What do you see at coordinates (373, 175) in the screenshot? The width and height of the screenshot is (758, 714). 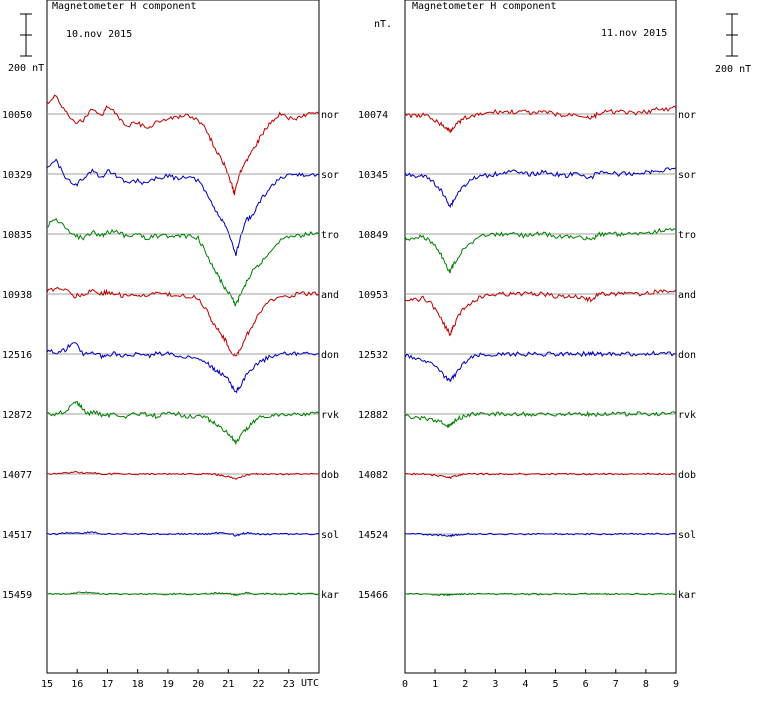 I see `baseline-label-sor-1: 10345` at bounding box center [373, 175].